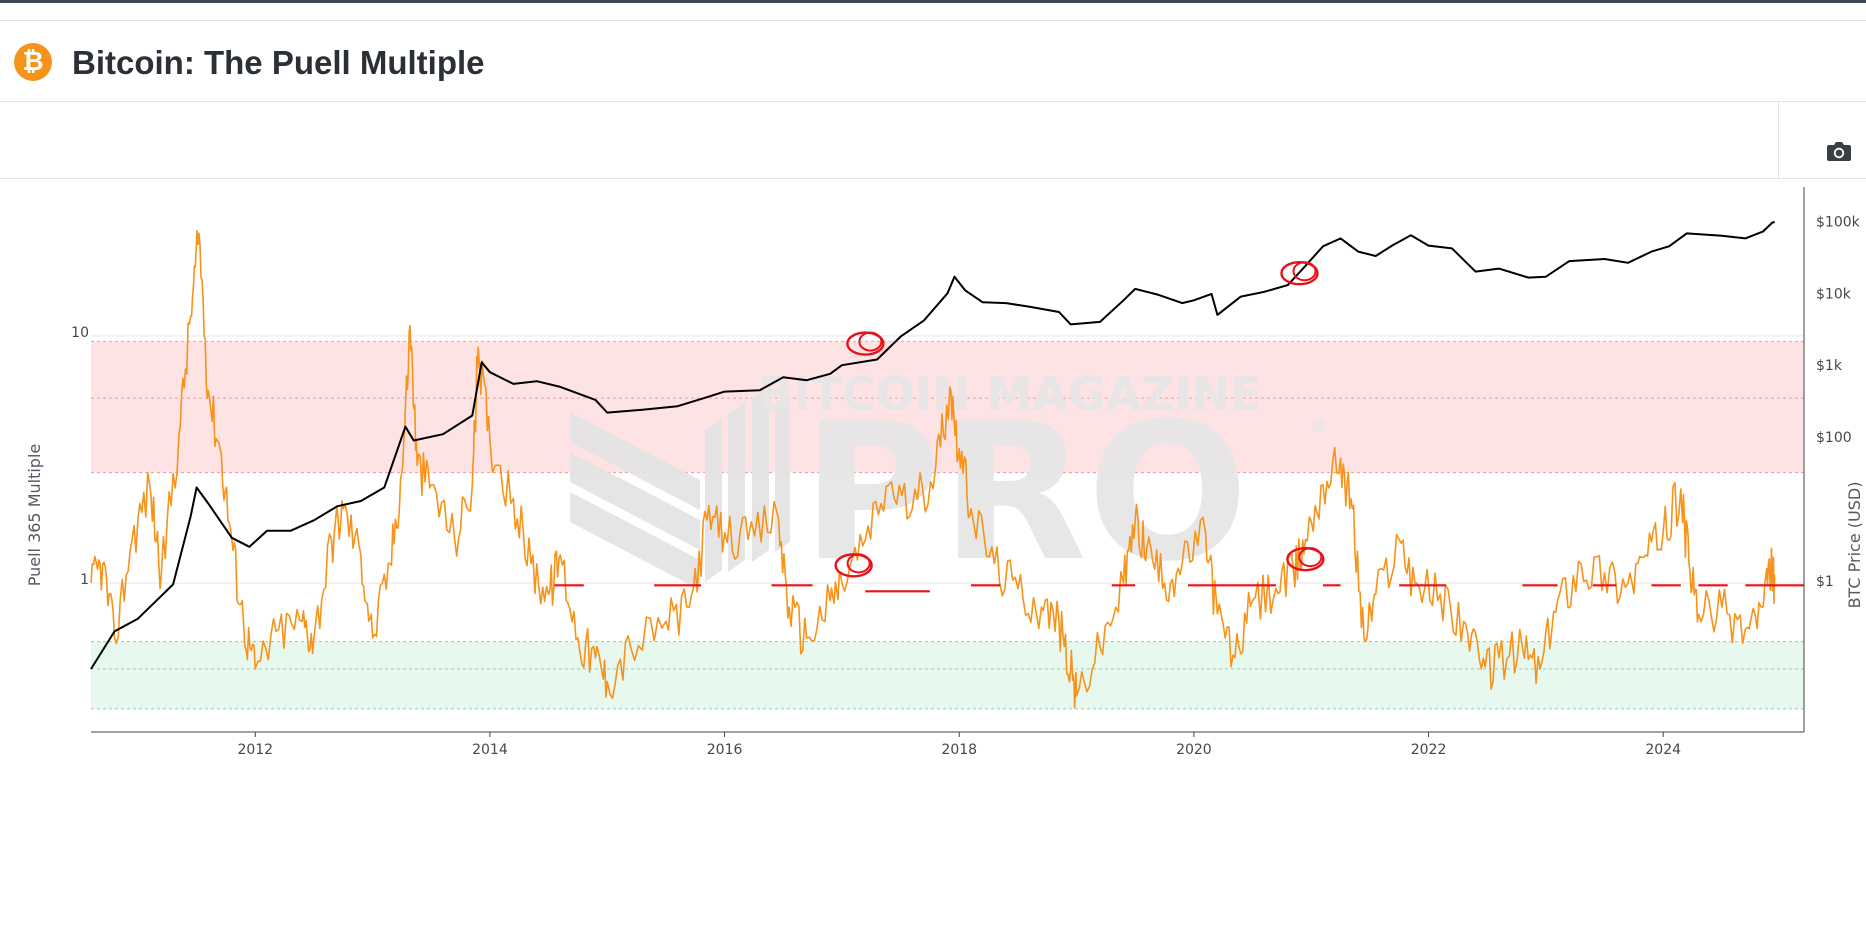  I want to click on right-y-tick-label: $100k, so click(1838, 222).